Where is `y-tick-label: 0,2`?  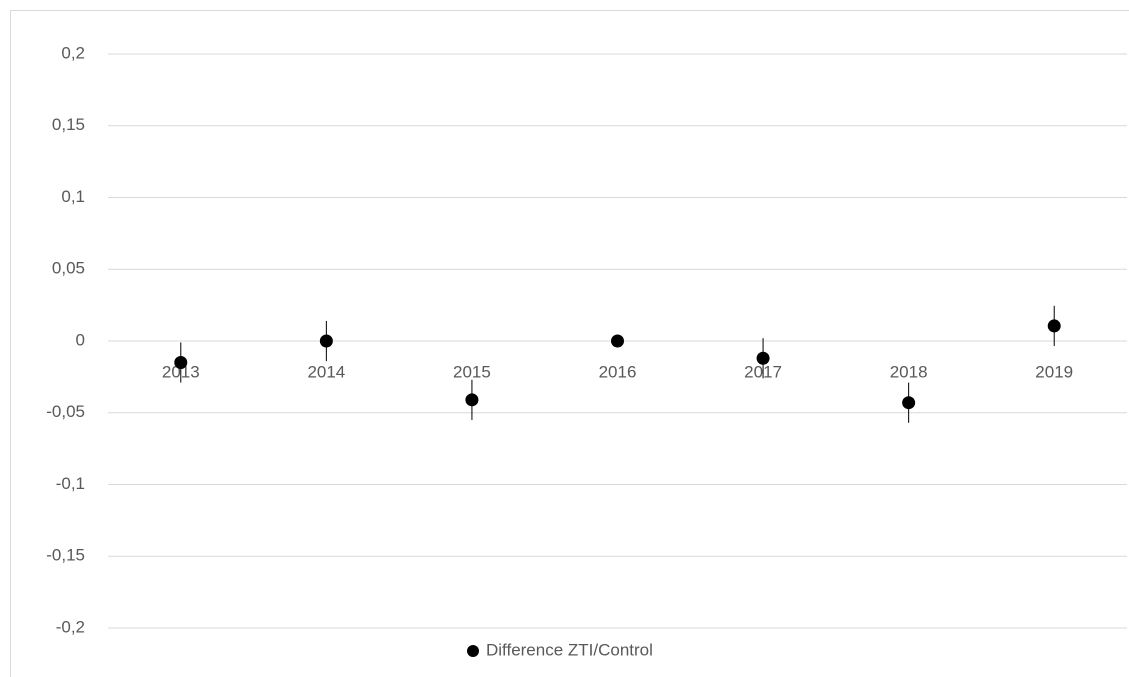 y-tick-label: 0,2 is located at coordinates (73, 52).